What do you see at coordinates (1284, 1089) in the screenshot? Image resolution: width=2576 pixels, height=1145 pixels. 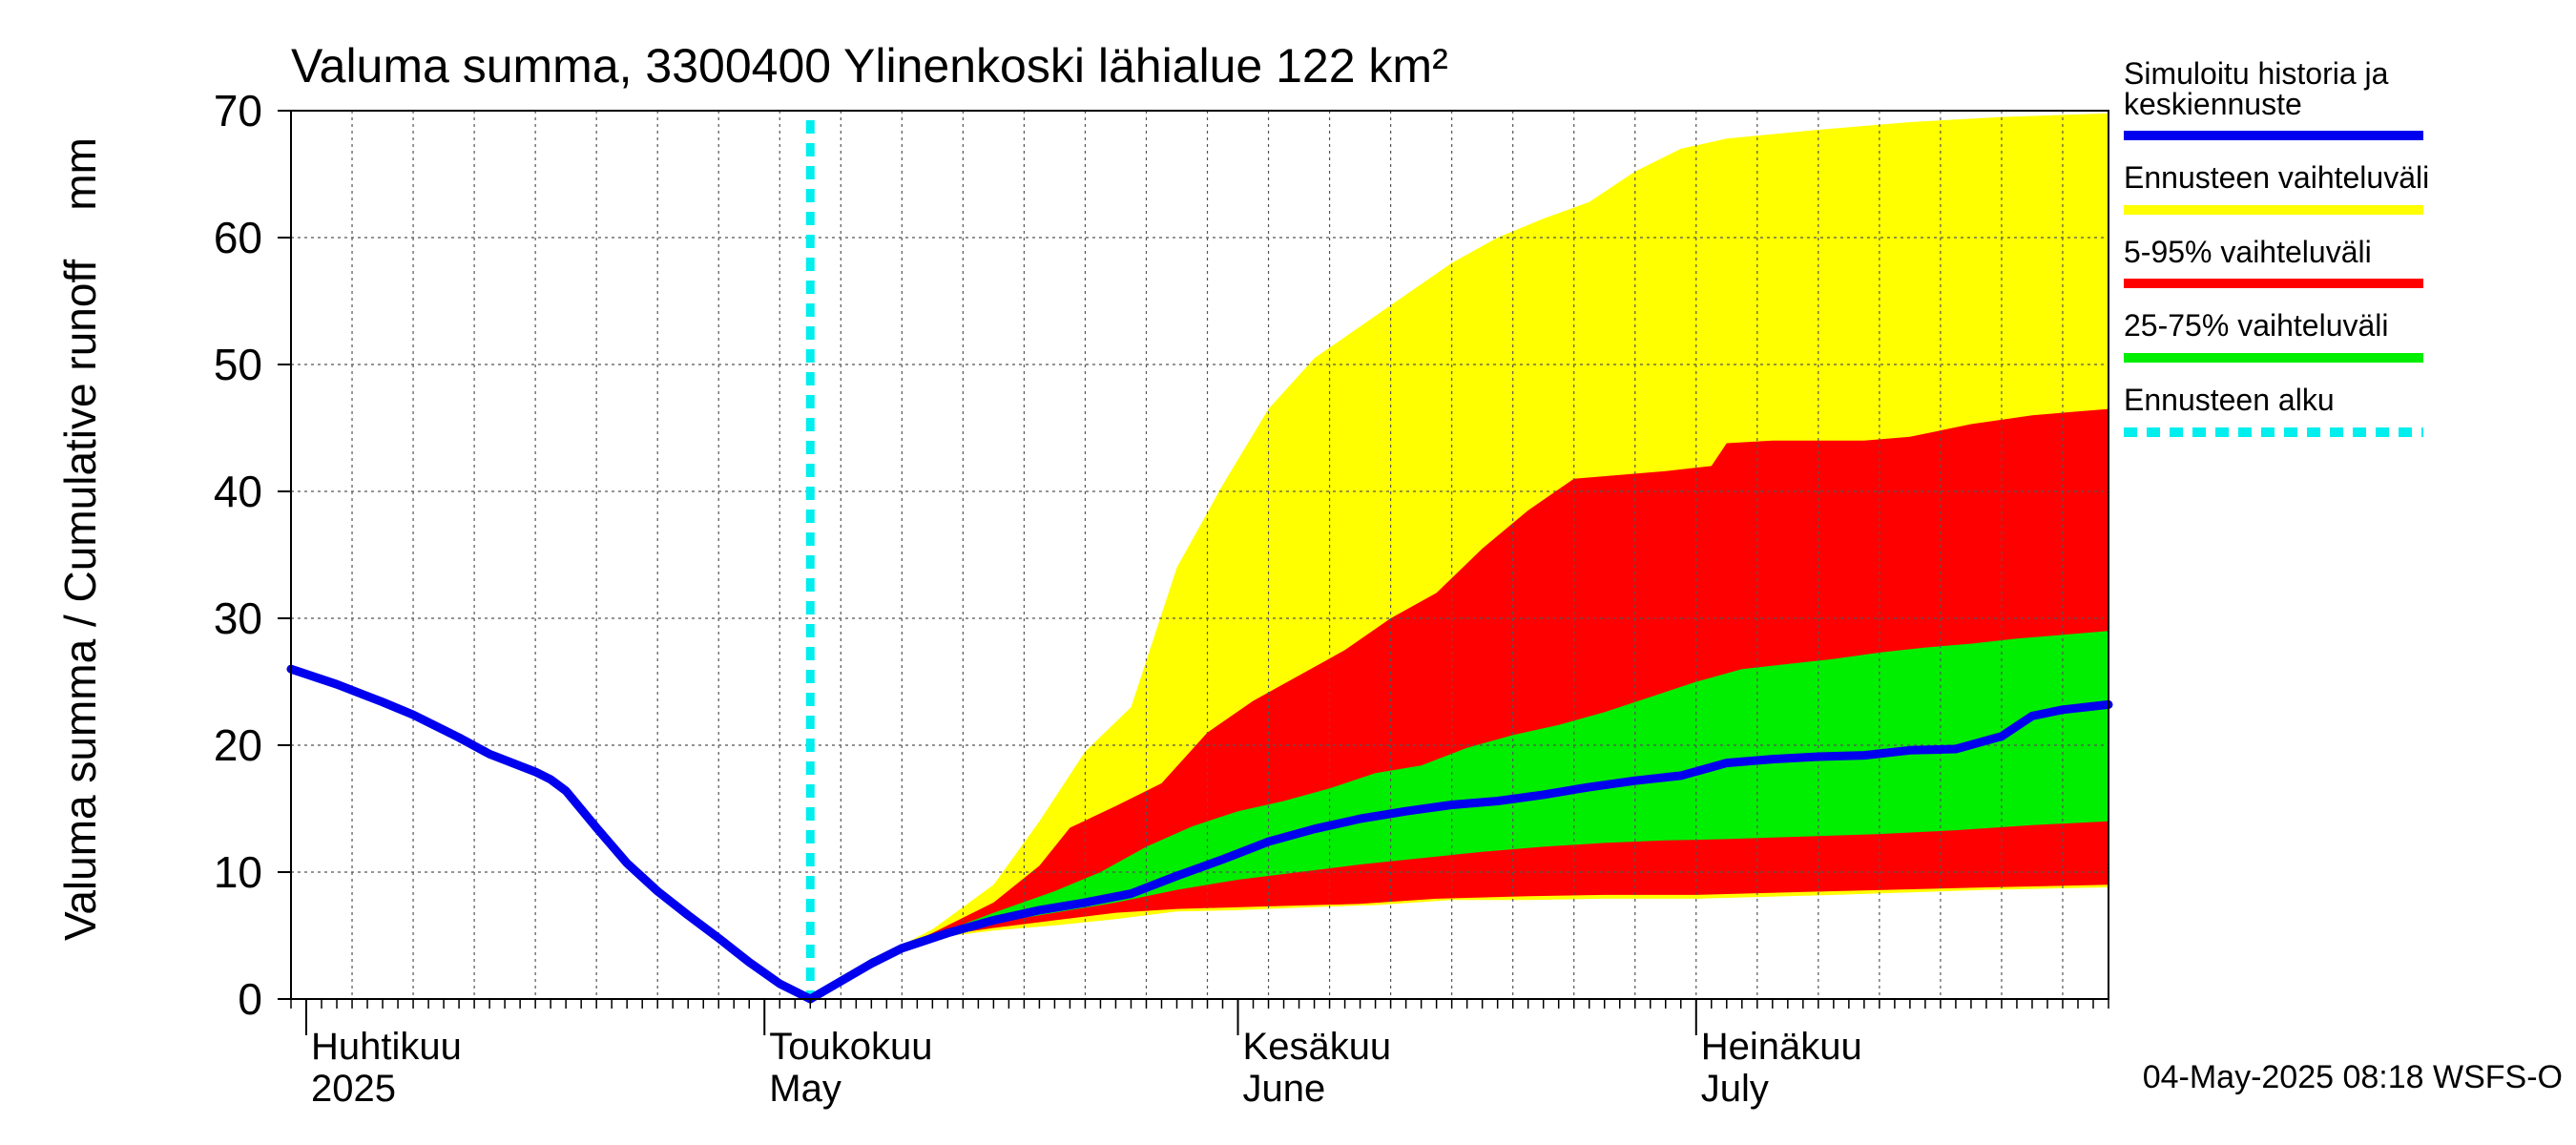 I see `x-month-label-en: June` at bounding box center [1284, 1089].